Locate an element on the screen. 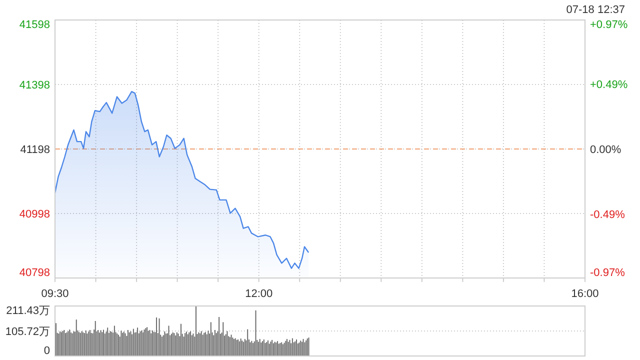 This screenshot has height=360, width=640. y2-tick-label: 0.00% is located at coordinates (606, 150).